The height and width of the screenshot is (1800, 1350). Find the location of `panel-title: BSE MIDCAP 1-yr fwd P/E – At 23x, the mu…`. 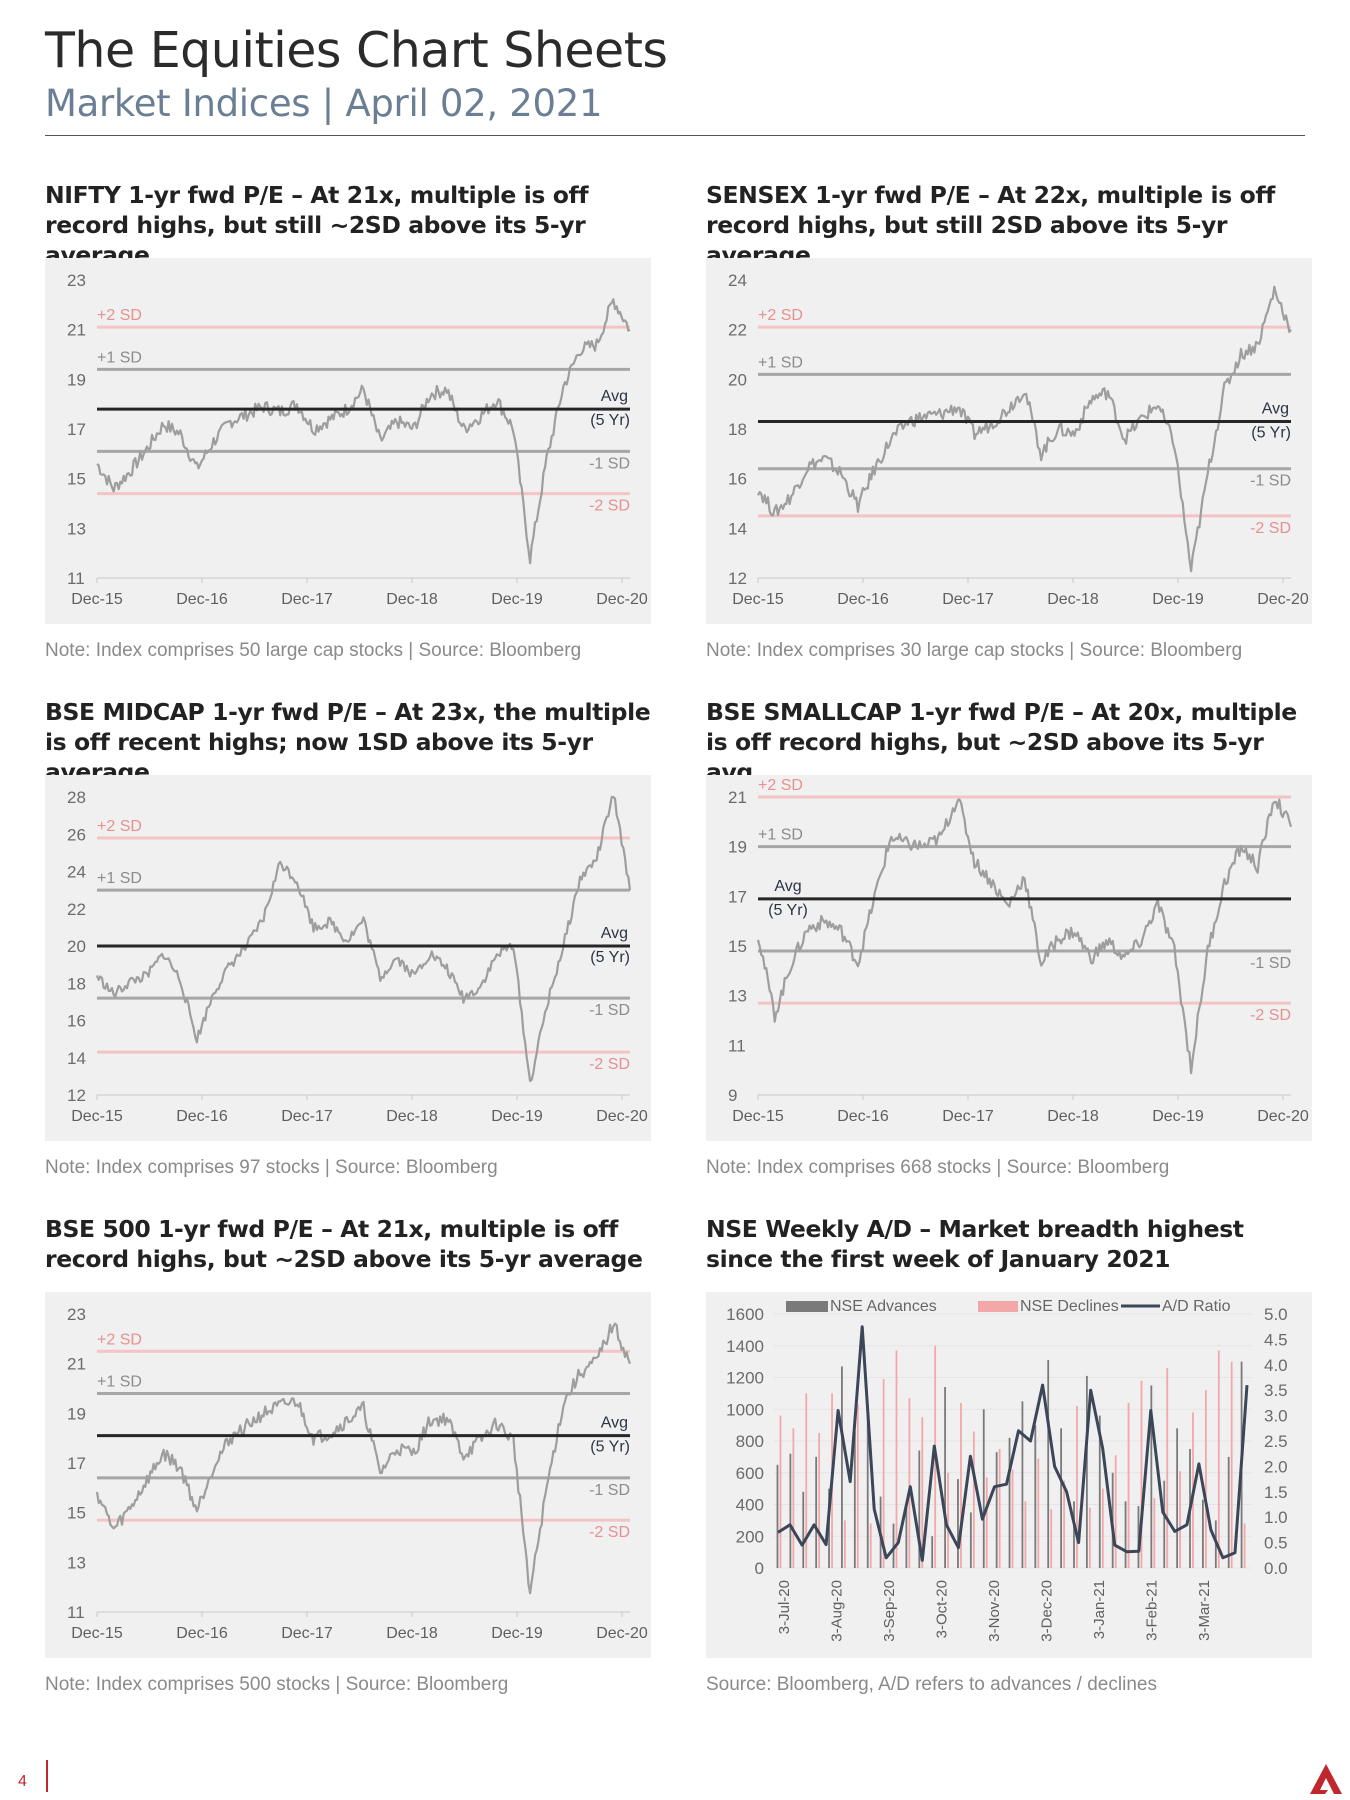

panel-title: BSE MIDCAP 1-yr fwd P/E – At 23x, the mu… is located at coordinates (348, 742).